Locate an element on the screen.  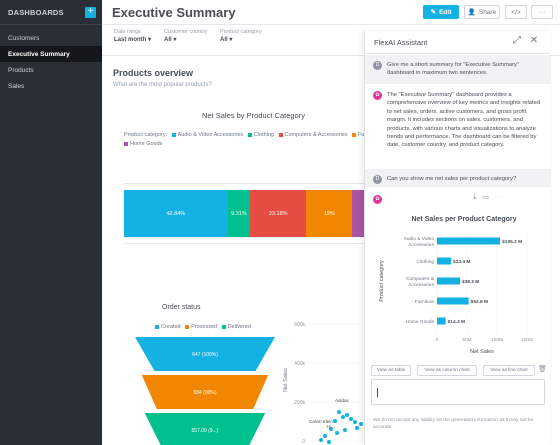
data-label: 9.31% is located at coordinates (239, 213).